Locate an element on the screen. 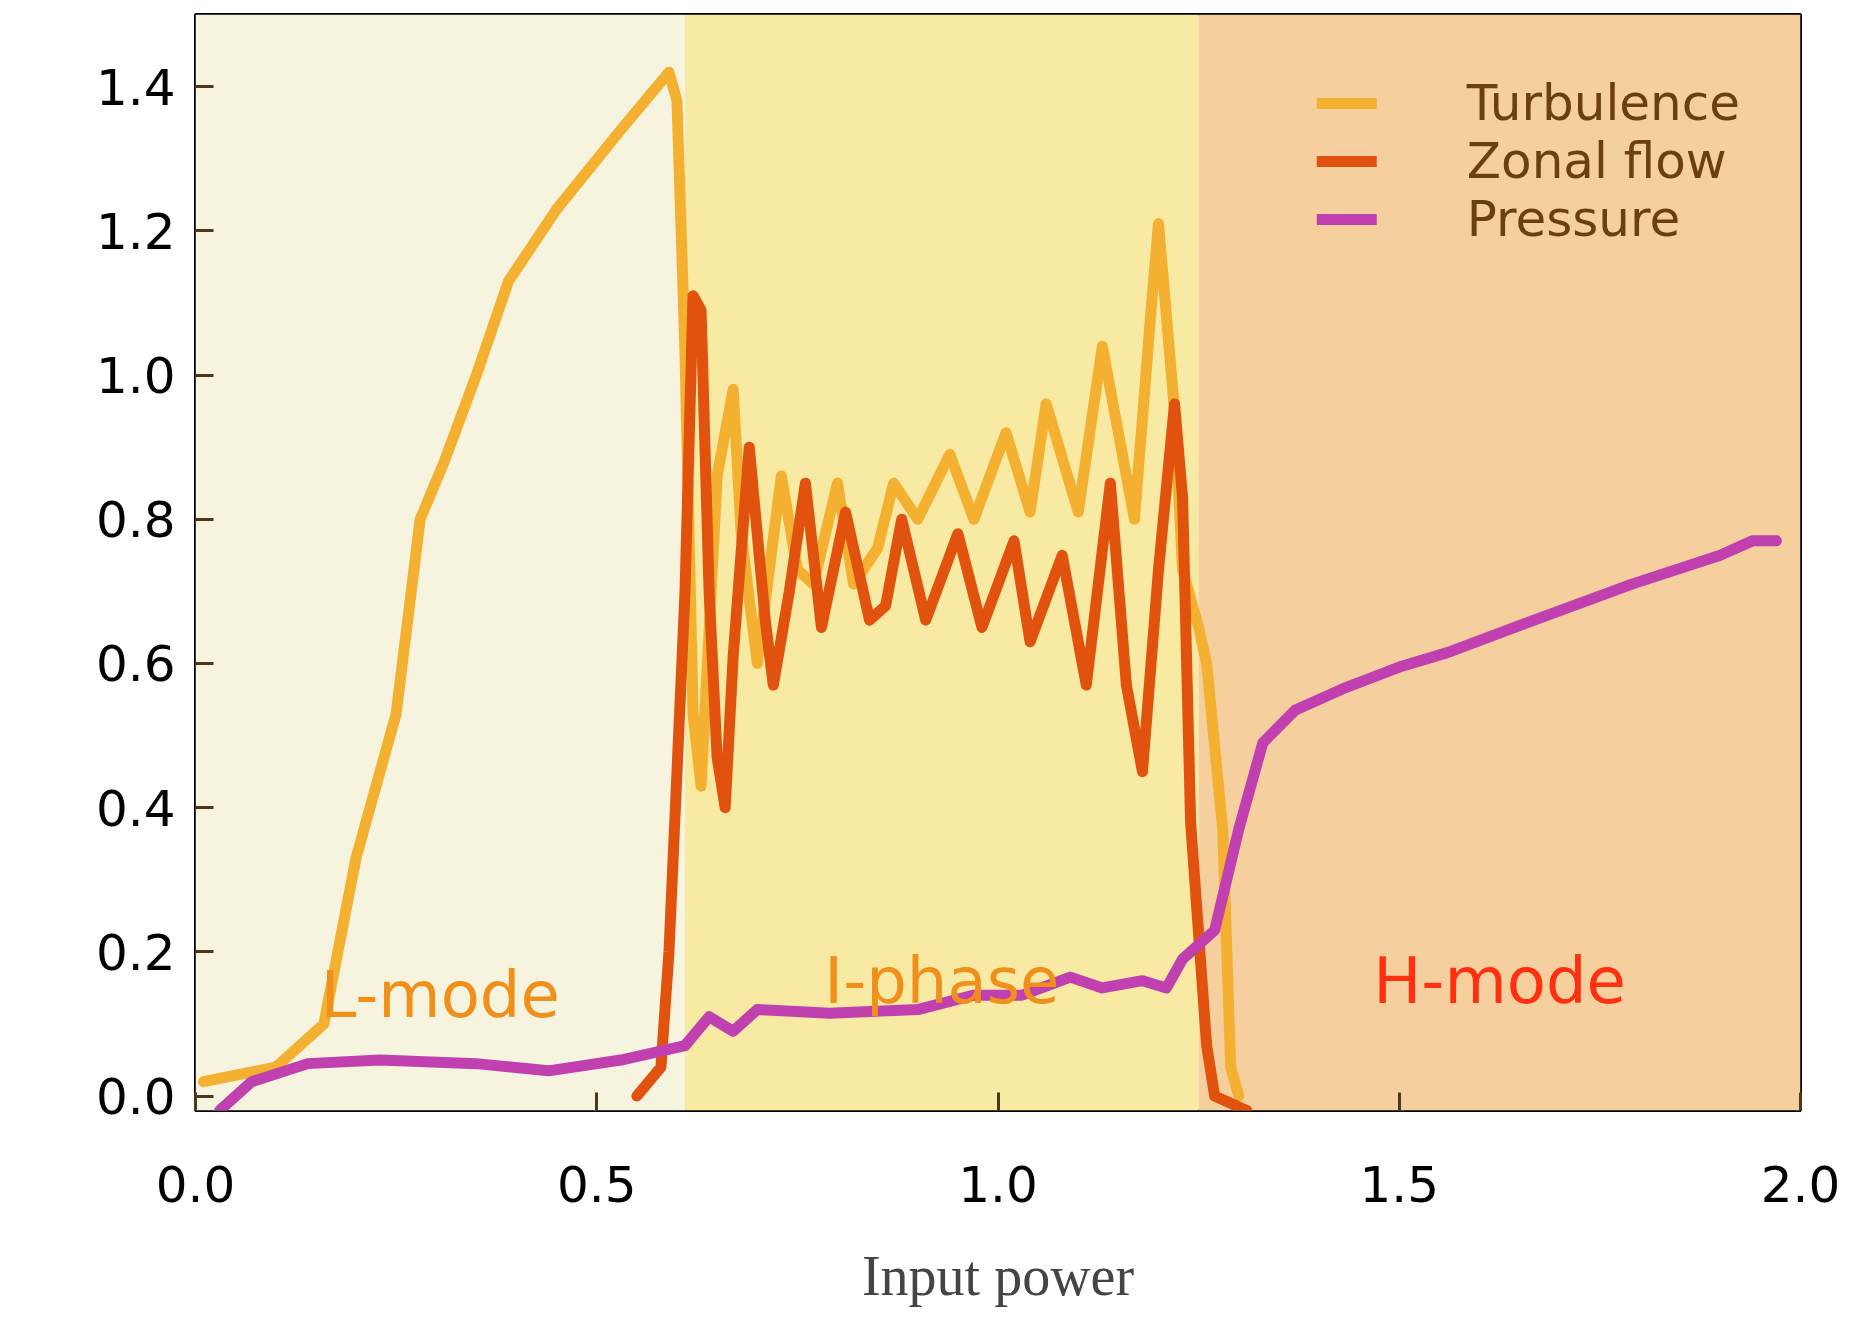 Image resolution: width=1870 pixels, height=1340 pixels. legend-label: Zonal flow is located at coordinates (1596, 161).